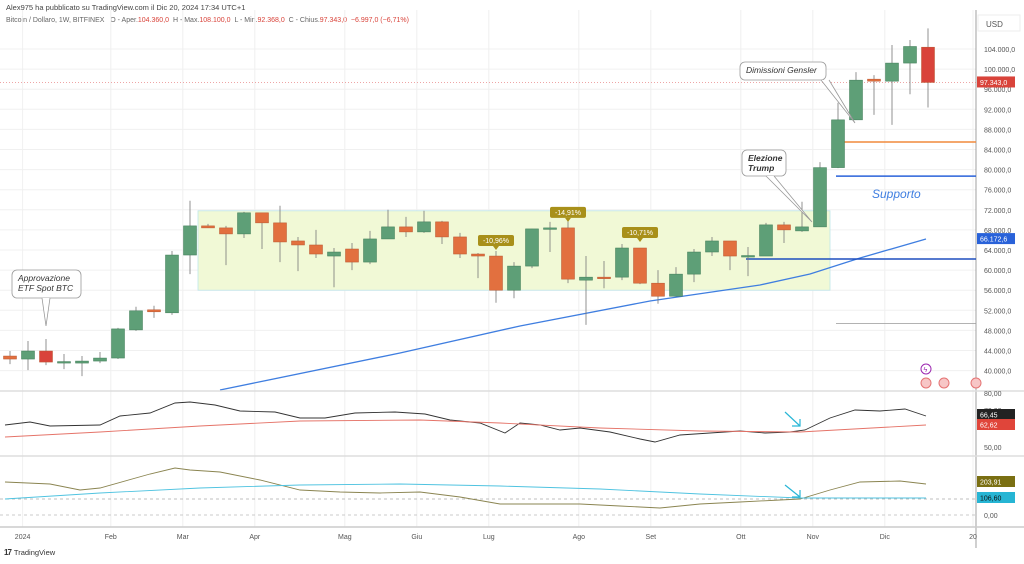 The height and width of the screenshot is (564, 1024). I want to click on drawdown-badge, so click(568, 212).